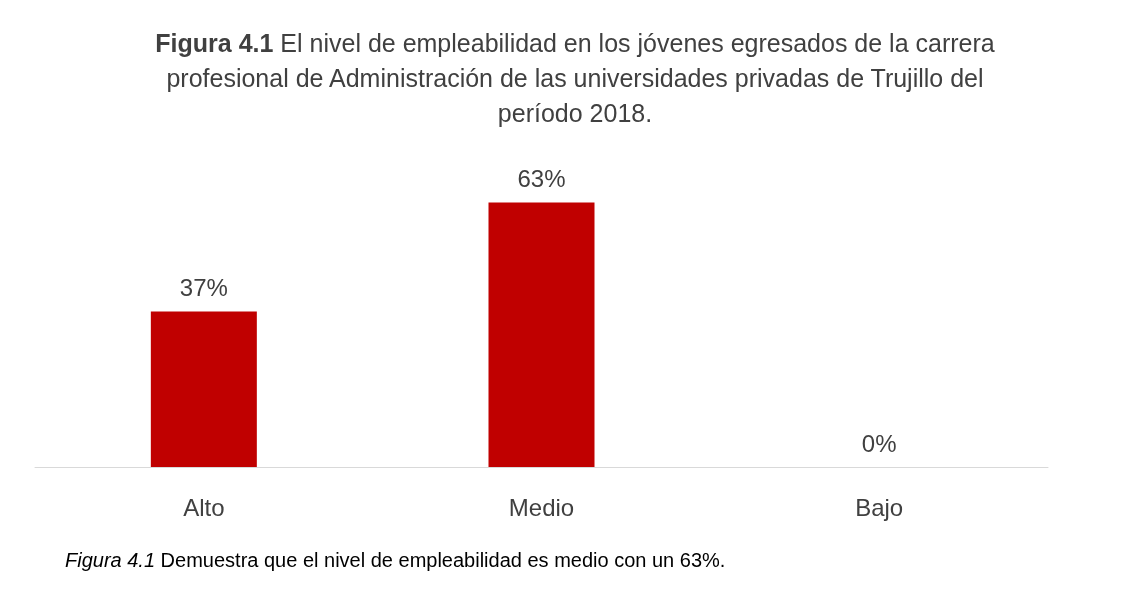 The image size is (1131, 598). What do you see at coordinates (541, 507) in the screenshot?
I see `x-tick-label: Medio` at bounding box center [541, 507].